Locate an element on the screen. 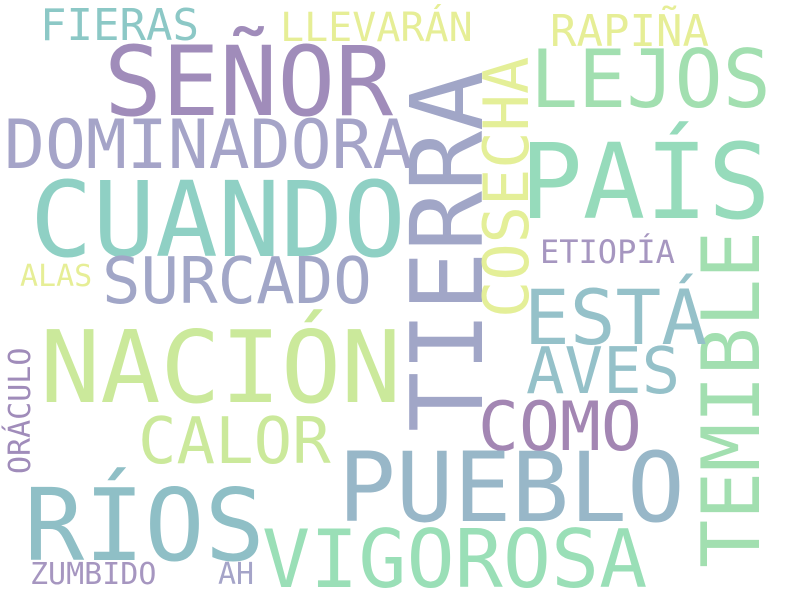 Image resolution: width=800 pixels, height=600 pixels. word-lejos: LEJOS is located at coordinates (650, 79).